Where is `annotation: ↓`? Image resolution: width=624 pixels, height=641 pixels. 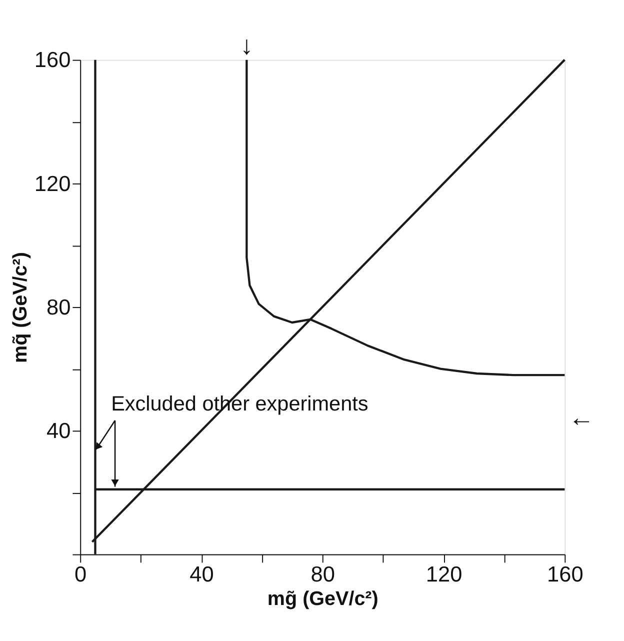 annotation: ↓ is located at coordinates (247, 46).